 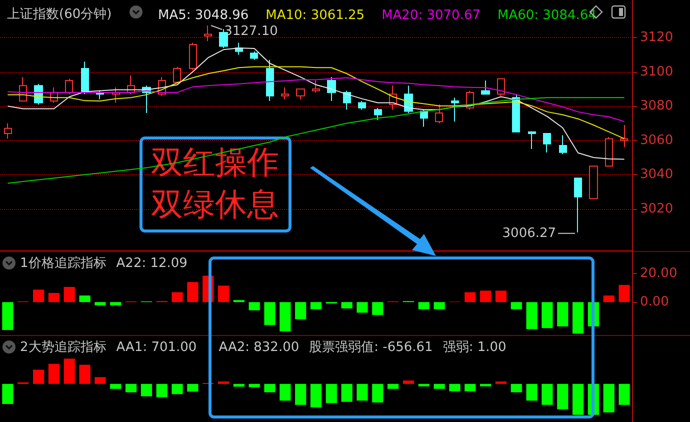 I want to click on annotation: 3127.10, so click(x=251, y=32).